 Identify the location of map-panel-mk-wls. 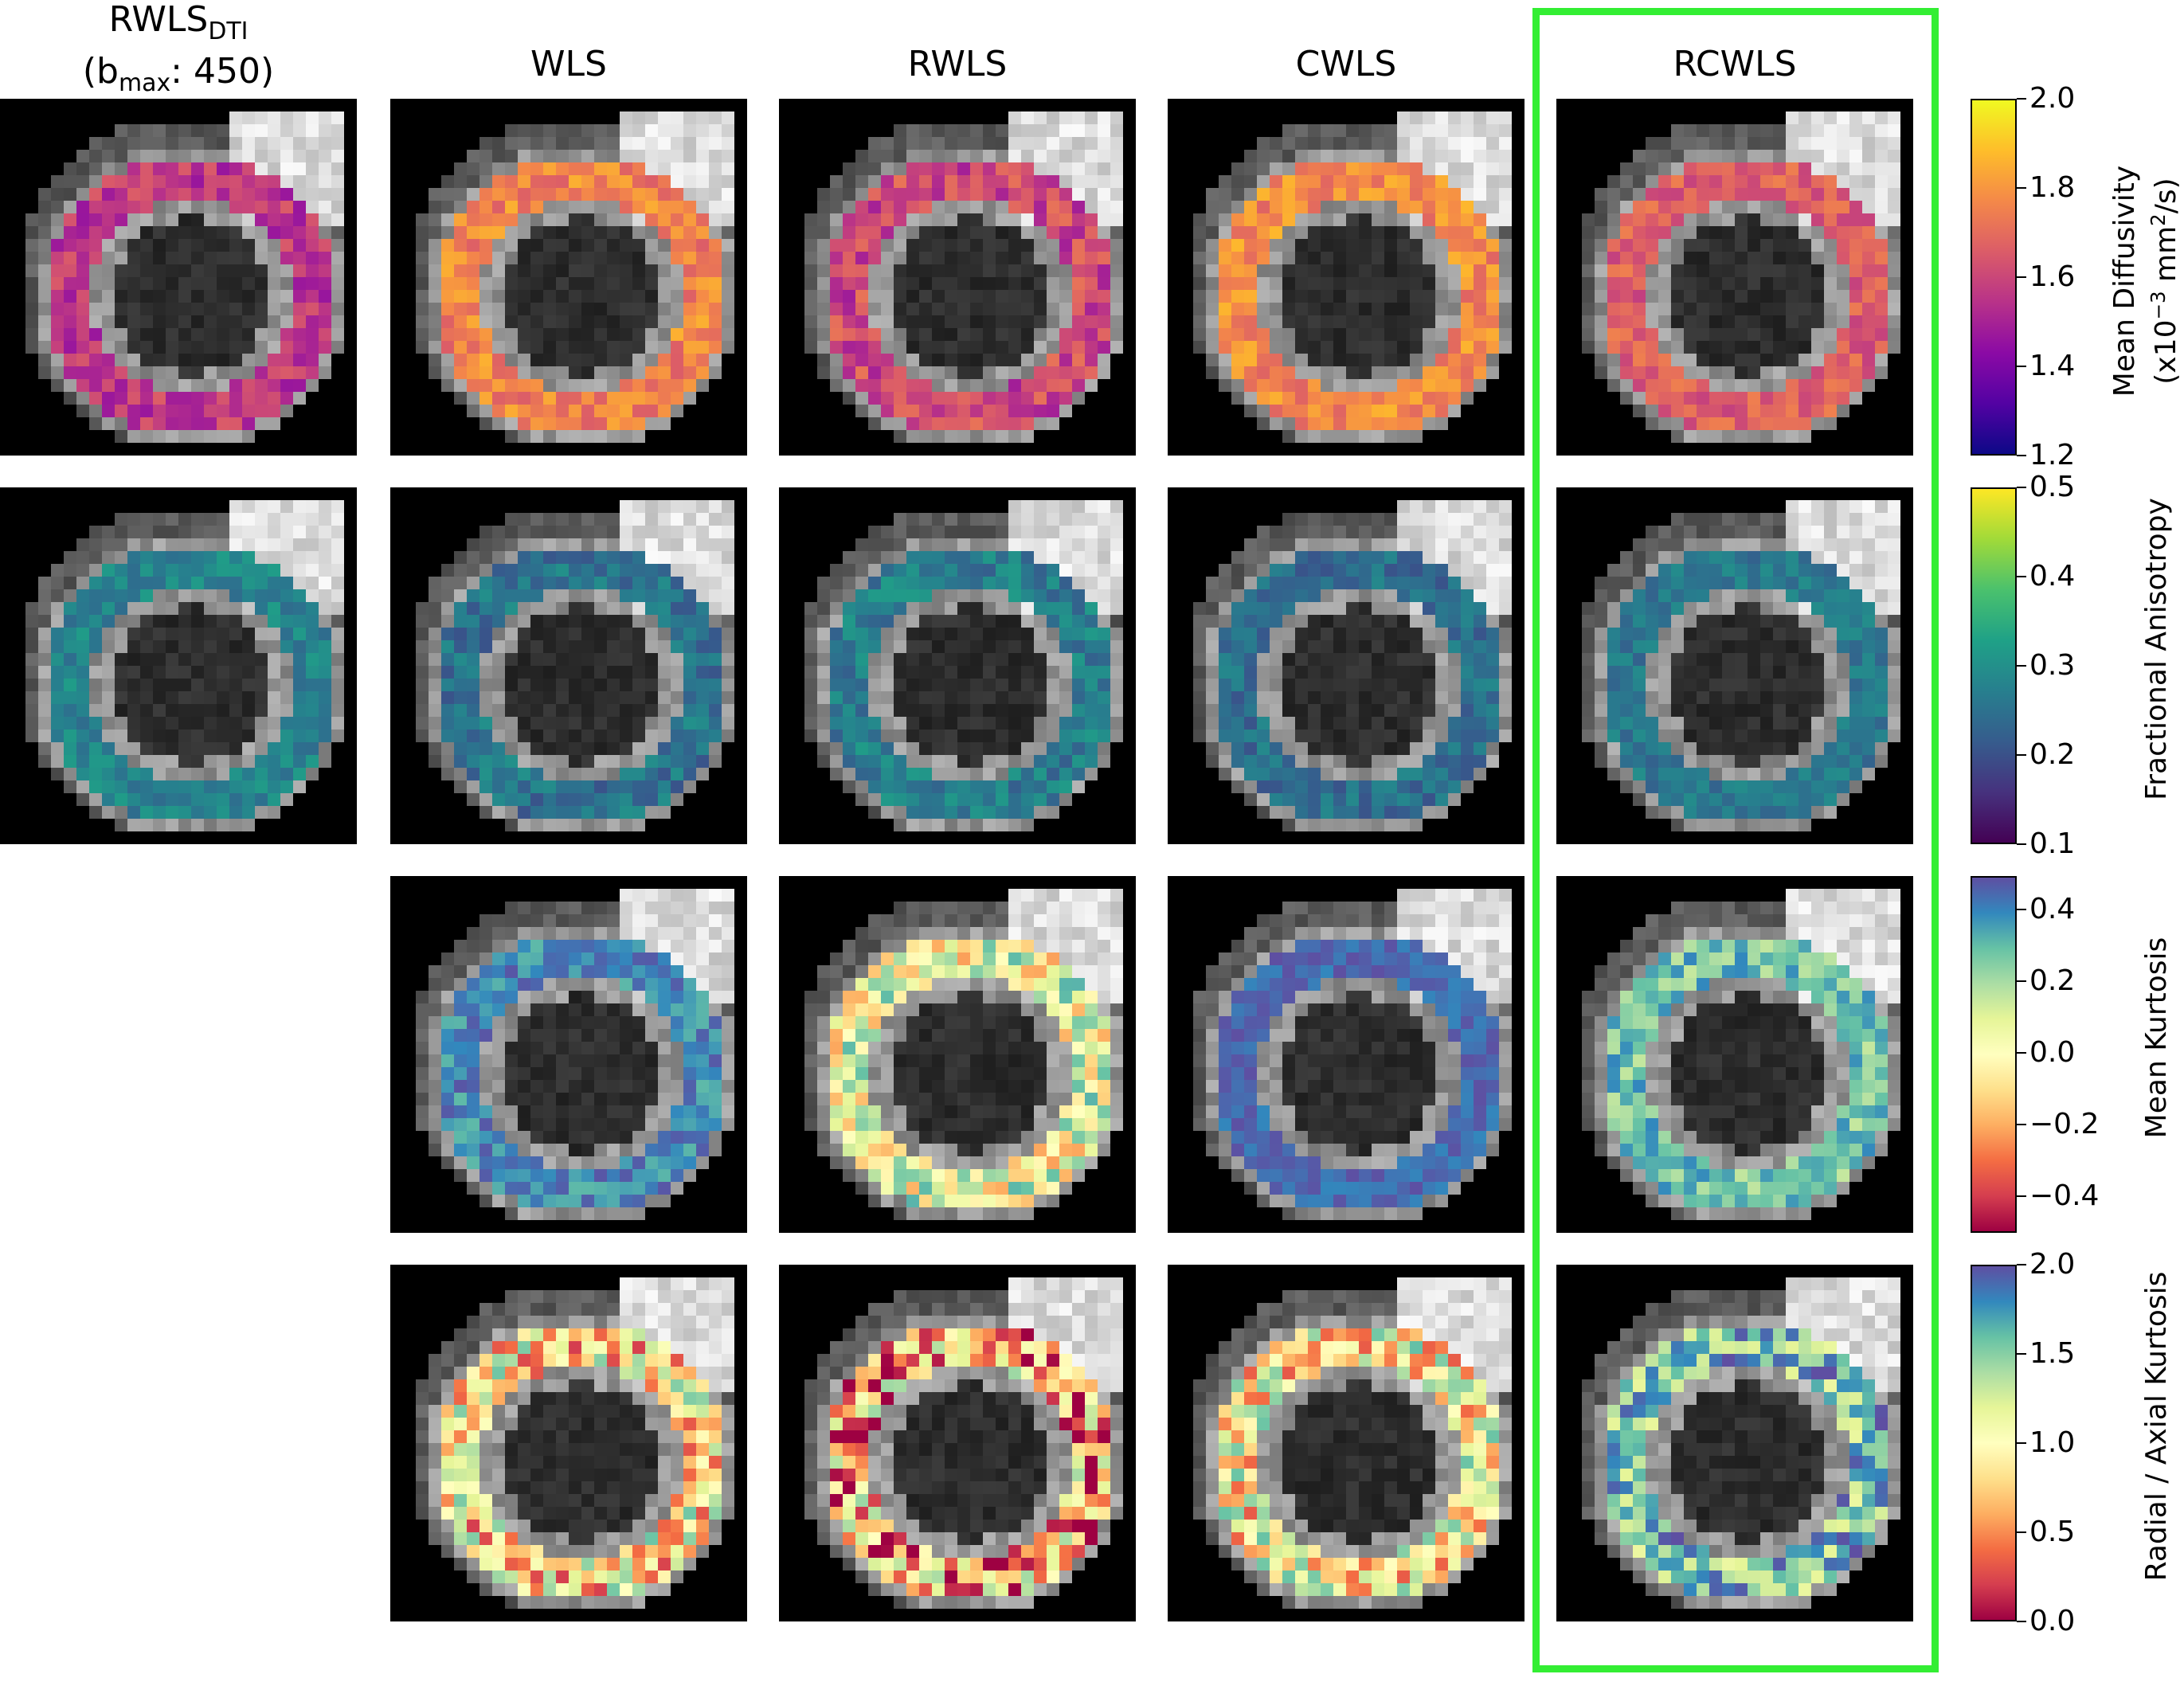
(568, 1054).